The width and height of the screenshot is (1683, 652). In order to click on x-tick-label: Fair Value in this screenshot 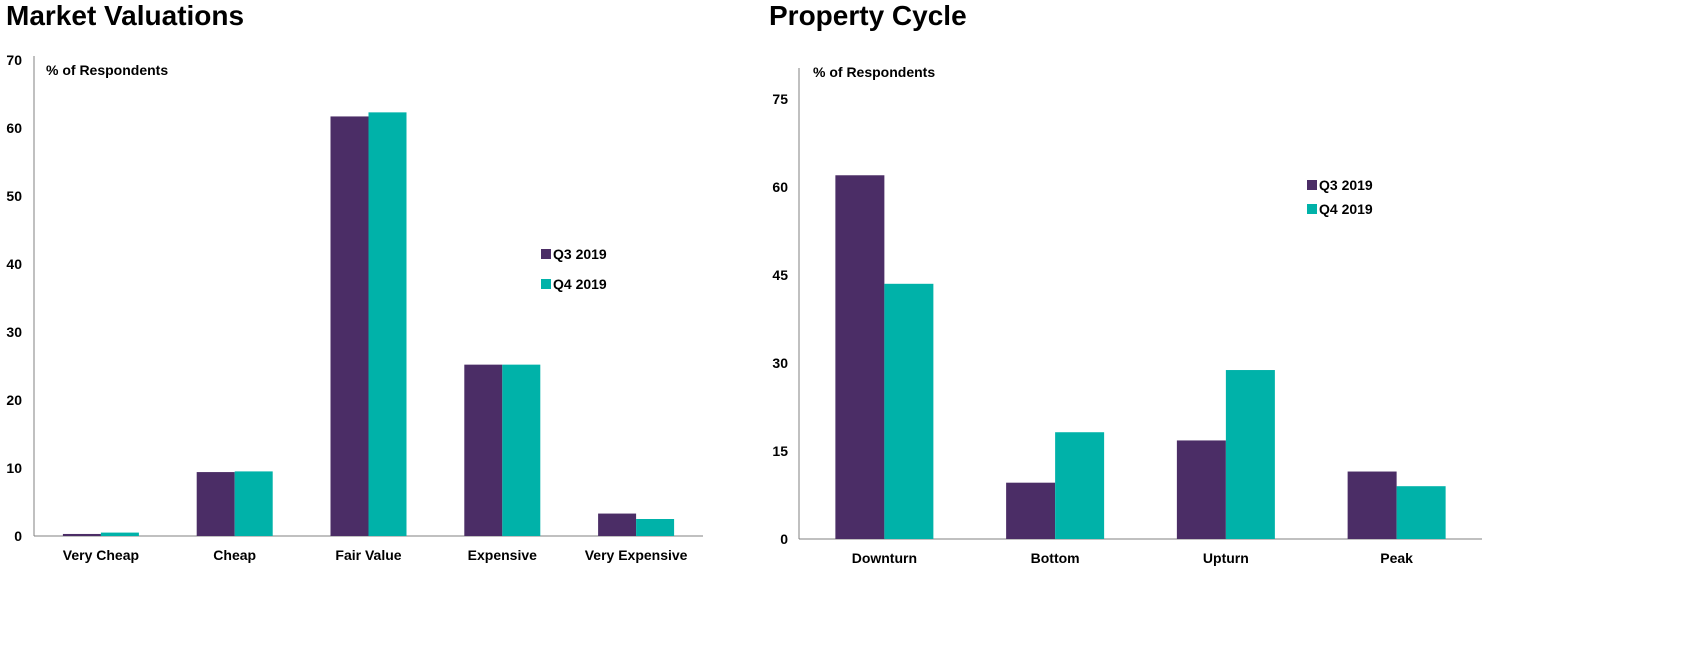, I will do `click(368, 555)`.